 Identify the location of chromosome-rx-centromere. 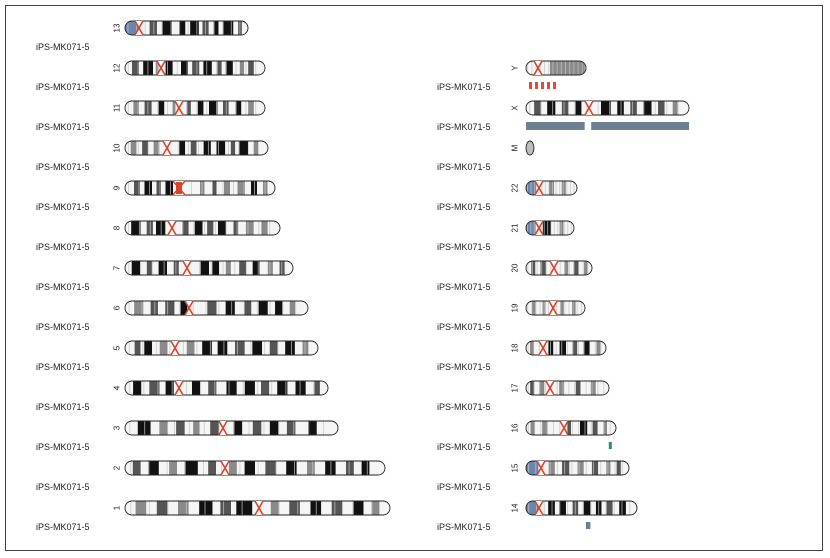
(589, 108).